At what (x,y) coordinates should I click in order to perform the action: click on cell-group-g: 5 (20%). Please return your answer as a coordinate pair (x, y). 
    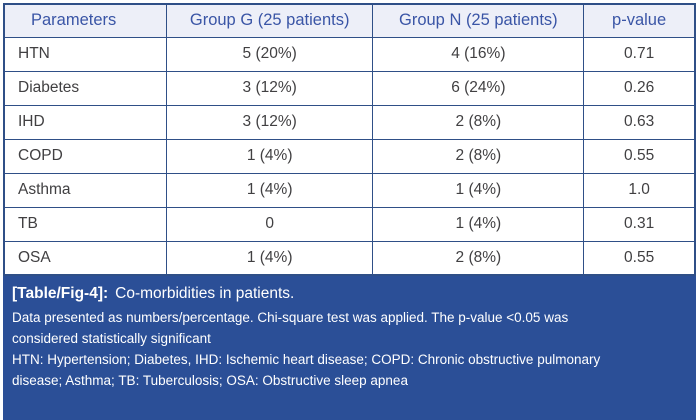
    Looking at the image, I should click on (269, 54).